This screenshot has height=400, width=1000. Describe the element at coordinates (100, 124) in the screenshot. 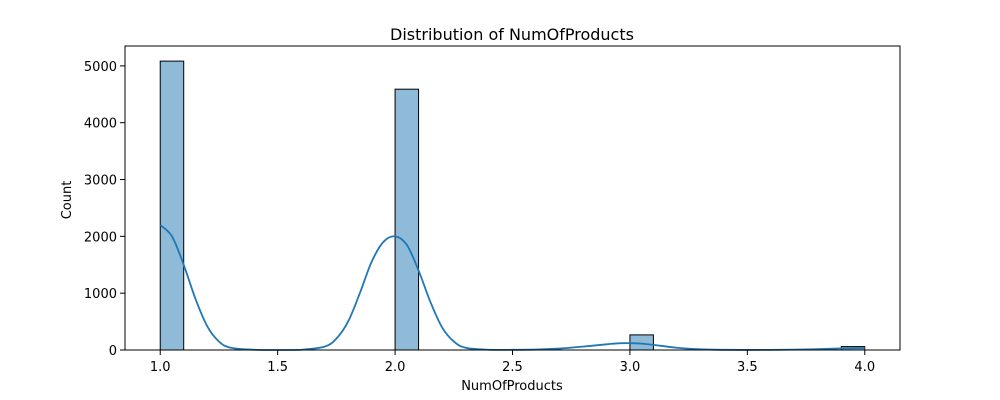

I see `y-tick-label: 4000` at that location.